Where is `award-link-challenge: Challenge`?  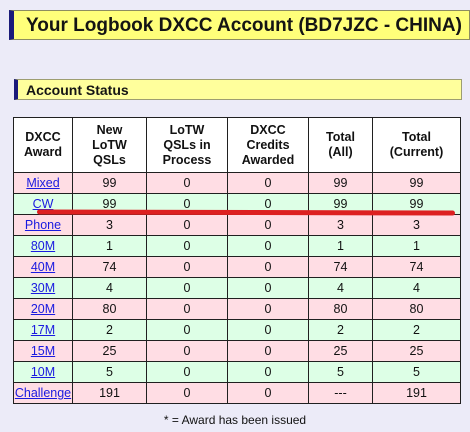 award-link-challenge: Challenge is located at coordinates (43, 393).